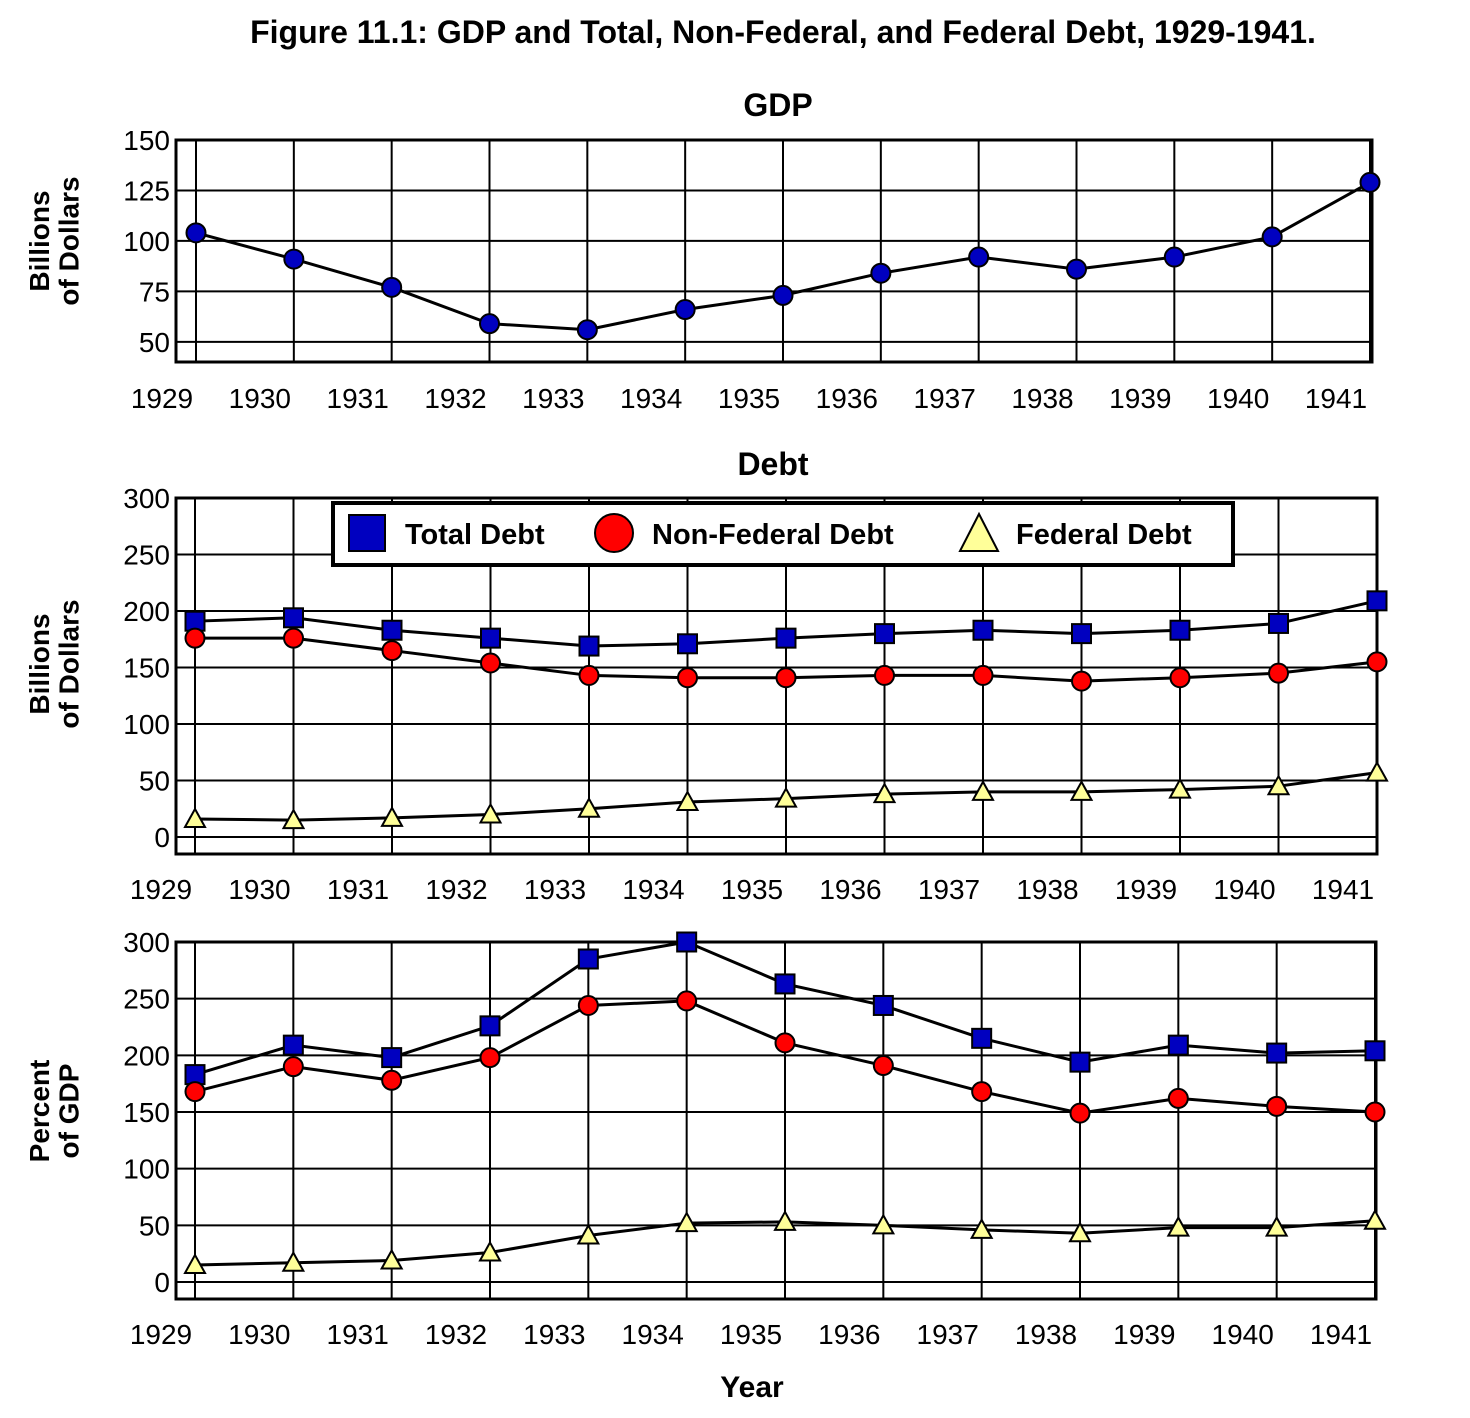  Describe the element at coordinates (54, 1111) in the screenshot. I see `percent-y-axis-label: Percentof GDP` at that location.